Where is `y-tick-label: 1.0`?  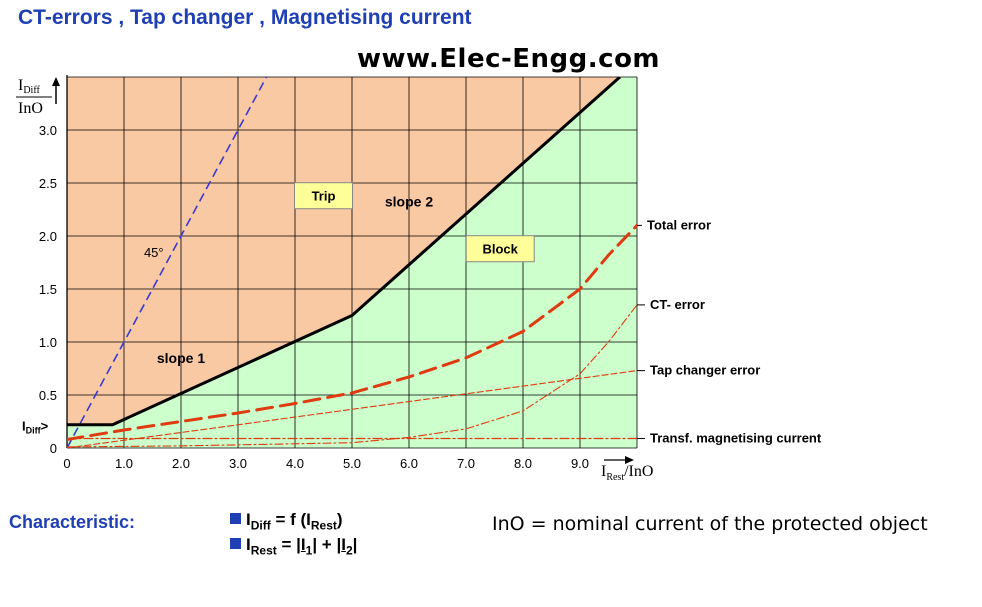 y-tick-label: 1.0 is located at coordinates (48, 342).